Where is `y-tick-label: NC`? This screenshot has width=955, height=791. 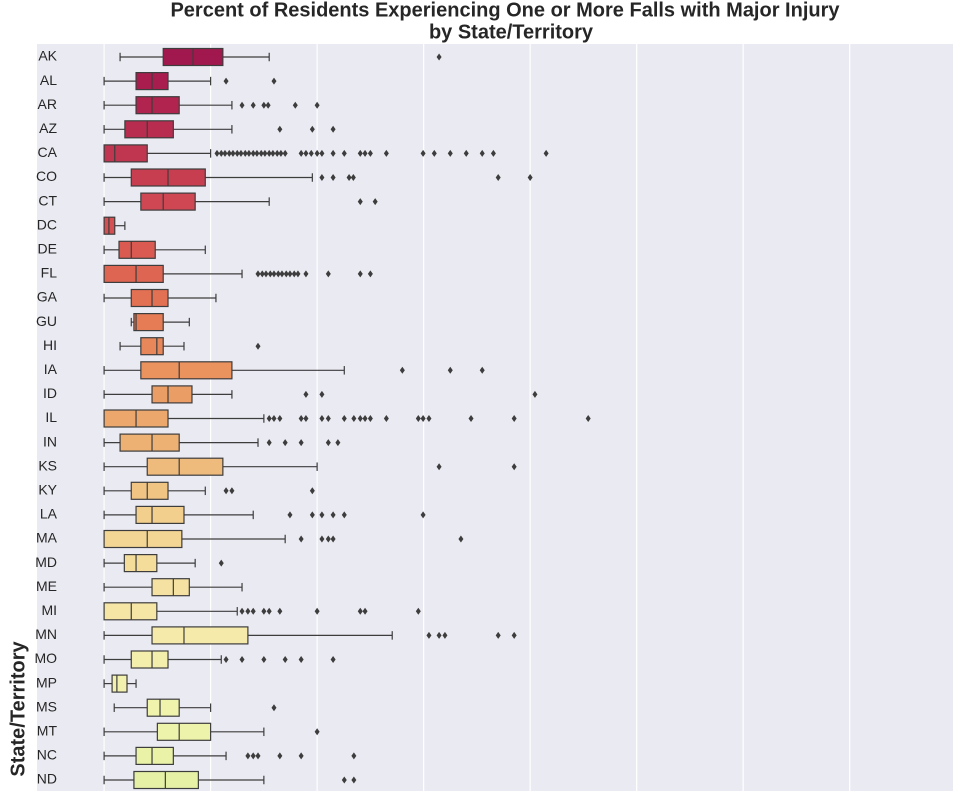
y-tick-label: NC is located at coordinates (47, 755).